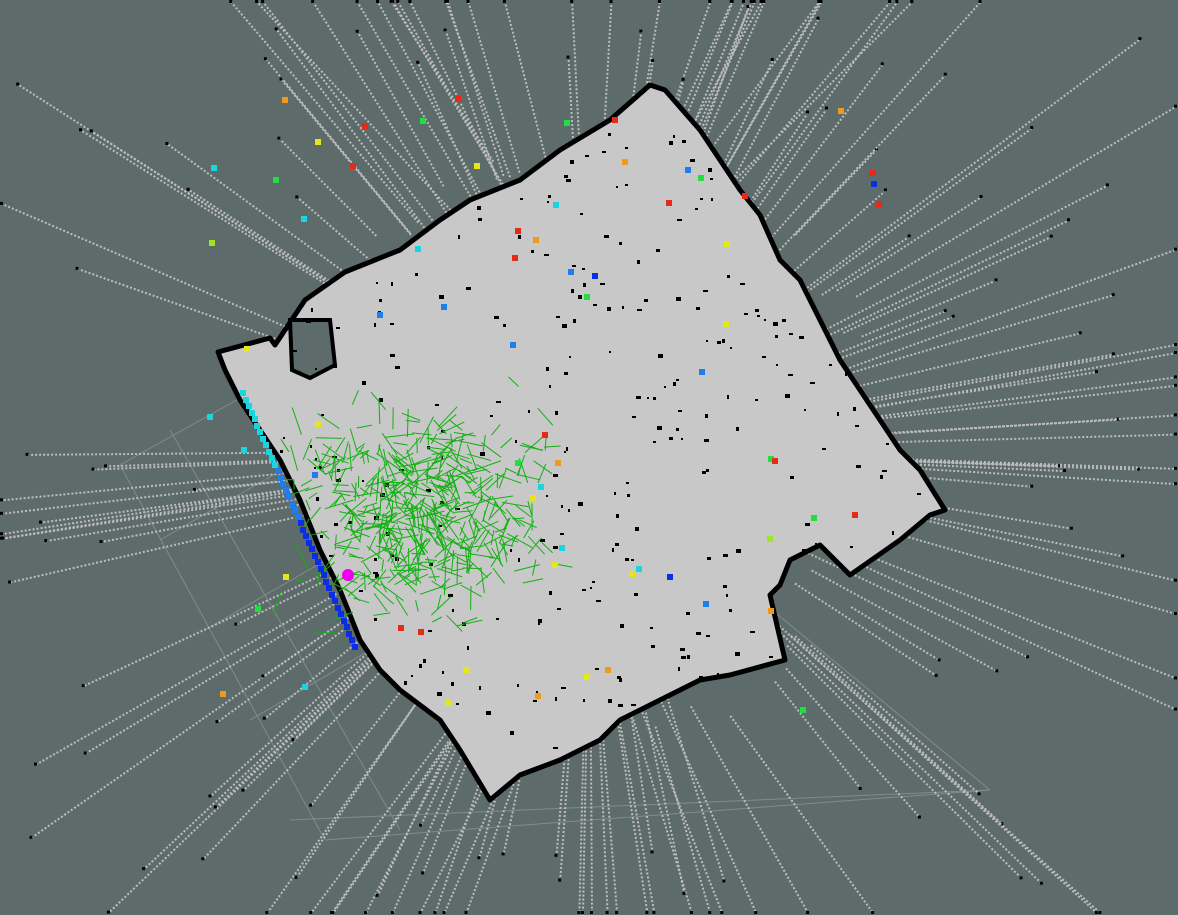  What do you see at coordinates (348, 575) in the screenshot?
I see `robot-pose-marker` at bounding box center [348, 575].